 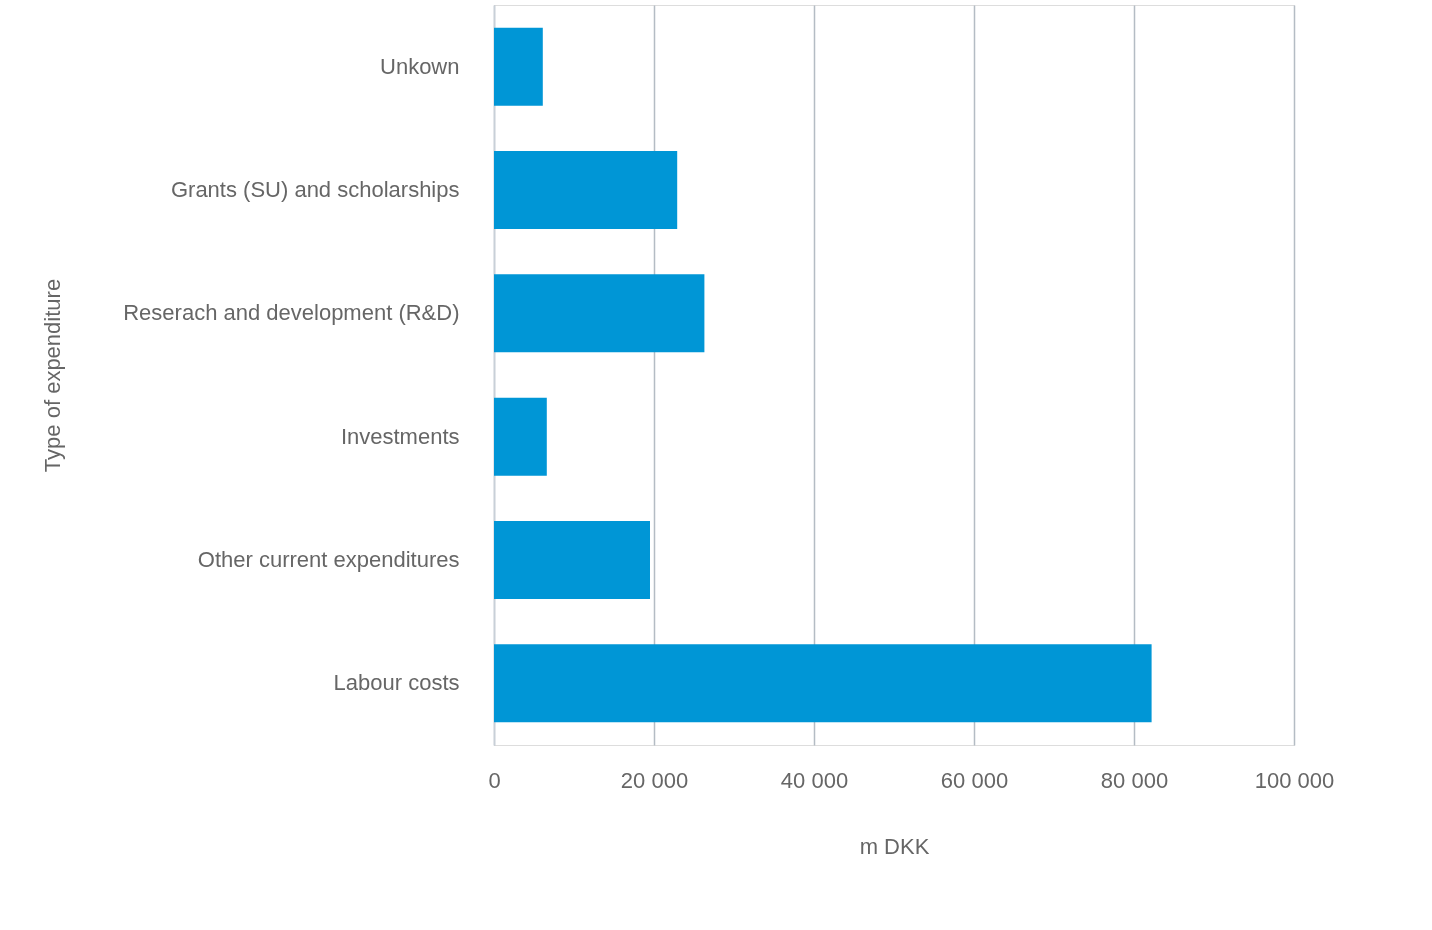 I want to click on x-tick-label: 40 000, so click(x=814, y=780).